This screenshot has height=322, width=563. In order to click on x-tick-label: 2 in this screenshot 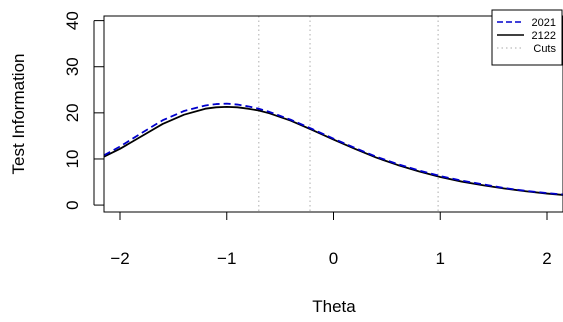, I will do `click(546, 258)`.